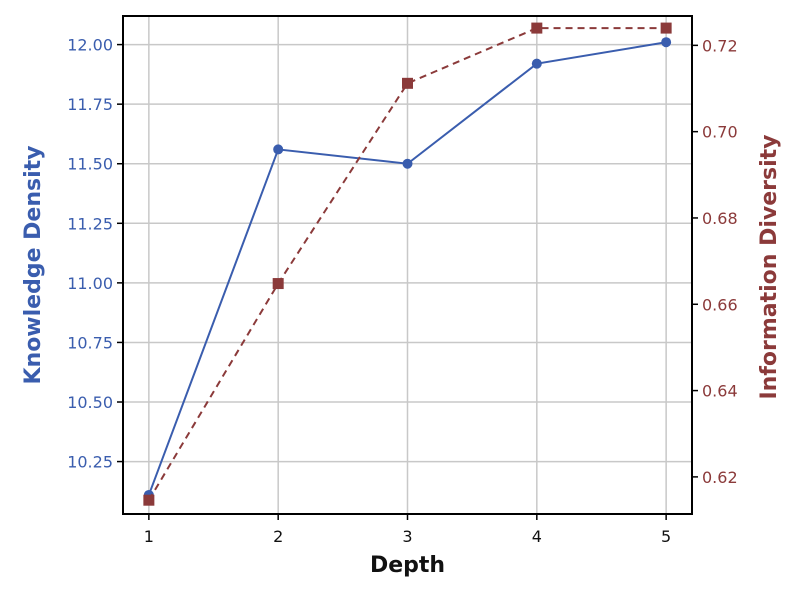  I want to click on left-tick-label: 10.50, so click(90, 402).